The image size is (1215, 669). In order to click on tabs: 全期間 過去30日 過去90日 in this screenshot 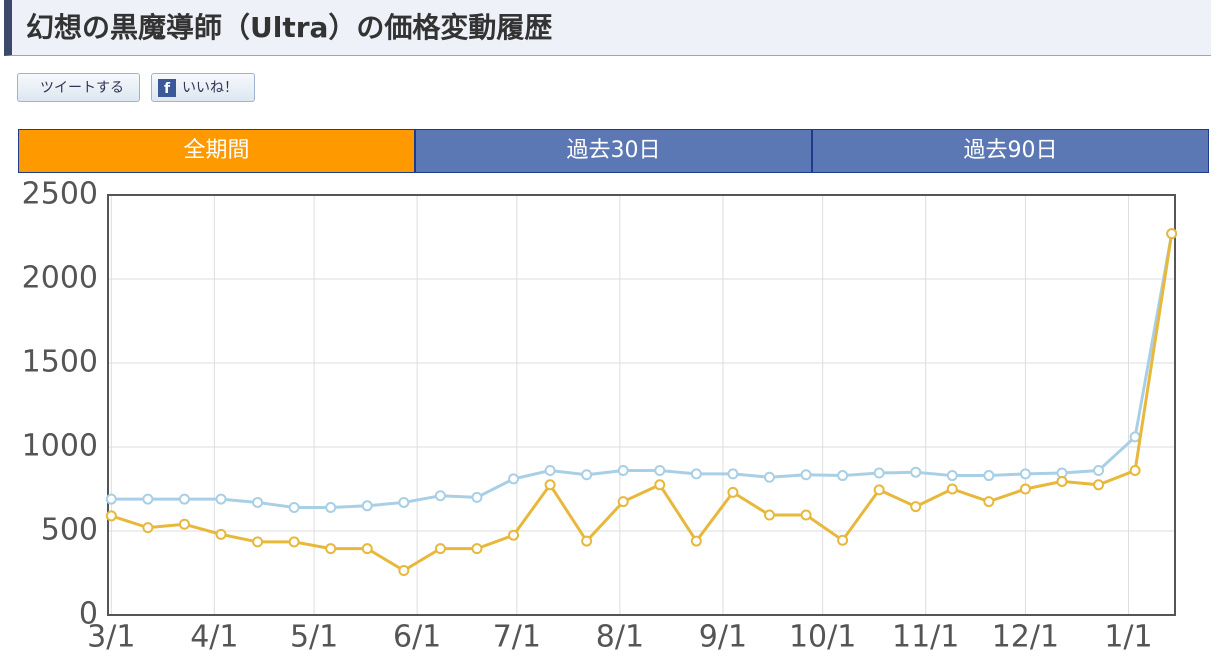, I will do `click(613, 151)`.